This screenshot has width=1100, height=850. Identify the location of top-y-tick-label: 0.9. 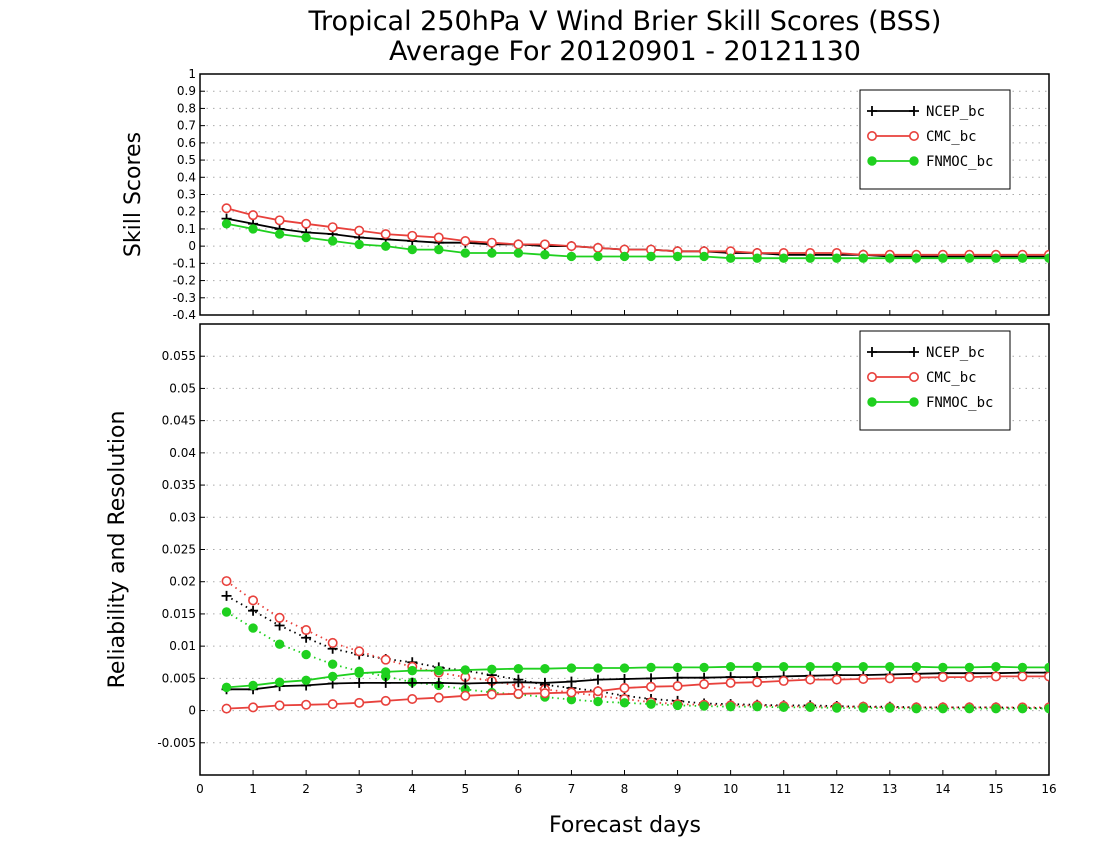
(186, 91).